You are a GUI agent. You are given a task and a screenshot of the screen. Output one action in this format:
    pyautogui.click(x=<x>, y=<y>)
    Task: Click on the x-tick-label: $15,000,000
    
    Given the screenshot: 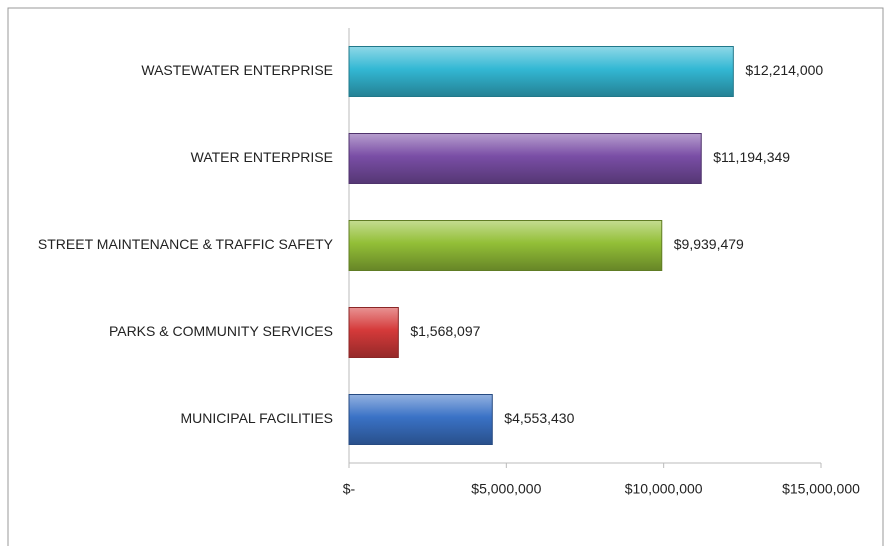 What is the action you would take?
    pyautogui.click(x=821, y=489)
    